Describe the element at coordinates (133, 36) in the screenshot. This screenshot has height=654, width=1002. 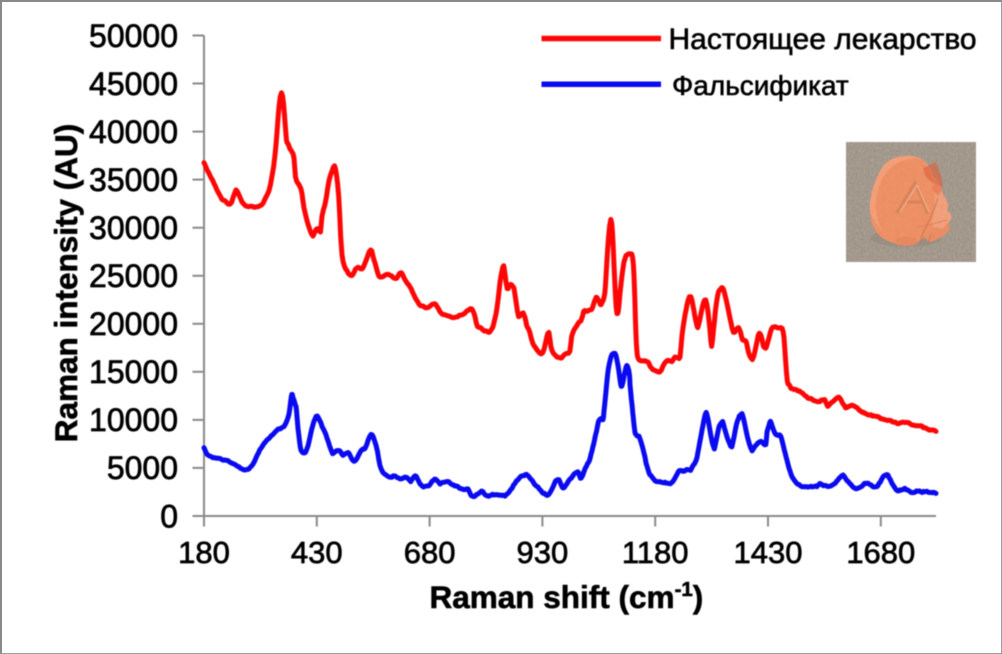
I see `svg-text: 50000` at that location.